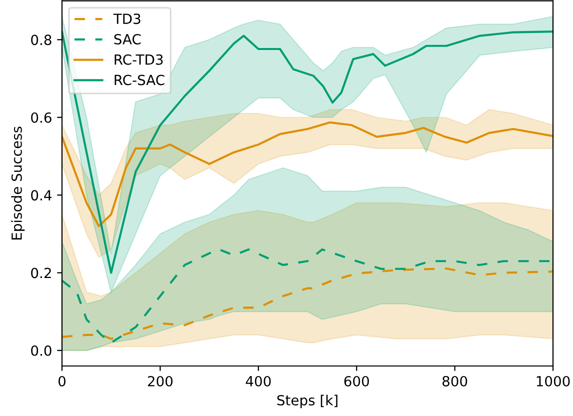  Describe the element at coordinates (160, 381) in the screenshot. I see `x-tick-label: 200` at that location.